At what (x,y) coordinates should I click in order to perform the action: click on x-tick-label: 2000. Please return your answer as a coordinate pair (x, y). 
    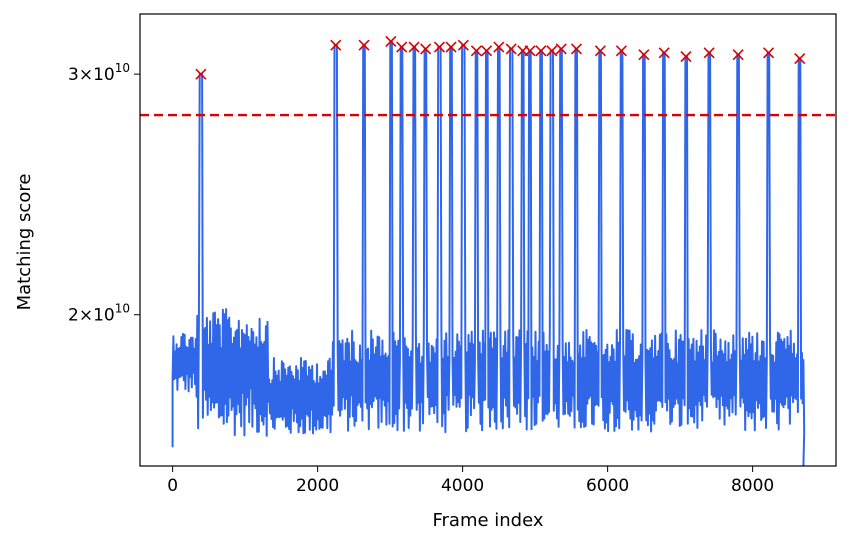
    Looking at the image, I should click on (317, 486).